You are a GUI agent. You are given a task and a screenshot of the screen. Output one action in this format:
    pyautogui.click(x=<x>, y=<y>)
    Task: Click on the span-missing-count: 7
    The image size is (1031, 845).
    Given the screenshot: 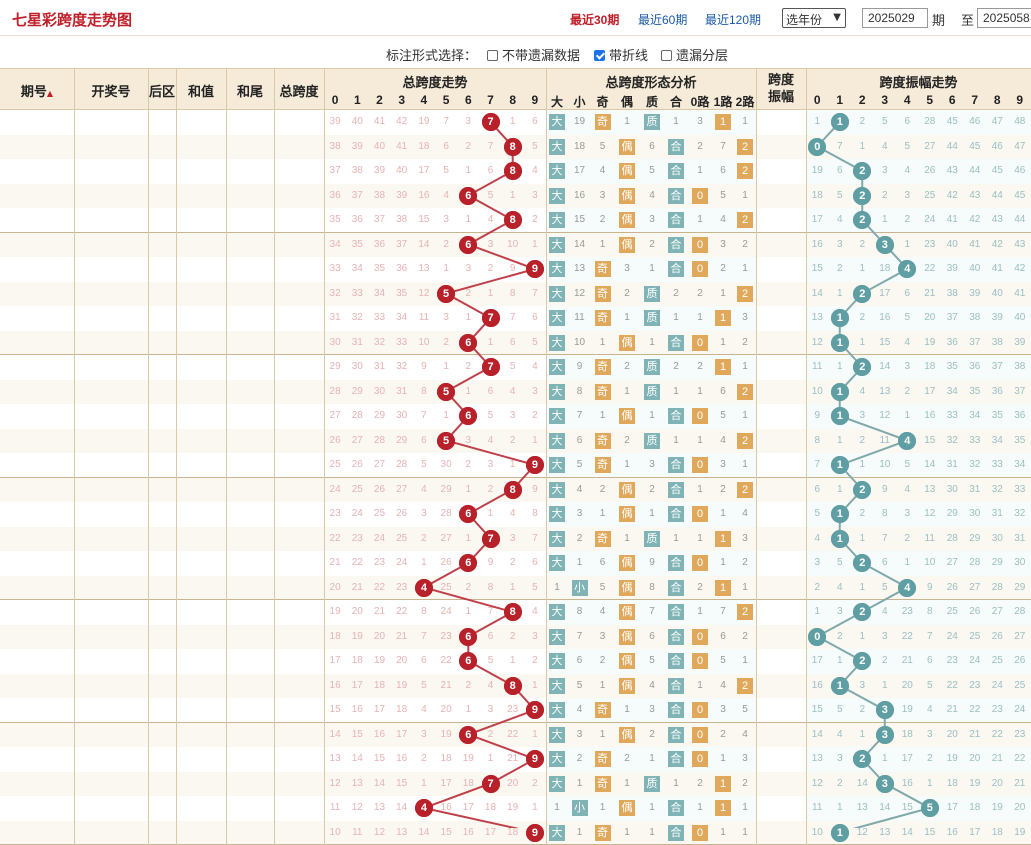 What is the action you would take?
    pyautogui.click(x=535, y=294)
    